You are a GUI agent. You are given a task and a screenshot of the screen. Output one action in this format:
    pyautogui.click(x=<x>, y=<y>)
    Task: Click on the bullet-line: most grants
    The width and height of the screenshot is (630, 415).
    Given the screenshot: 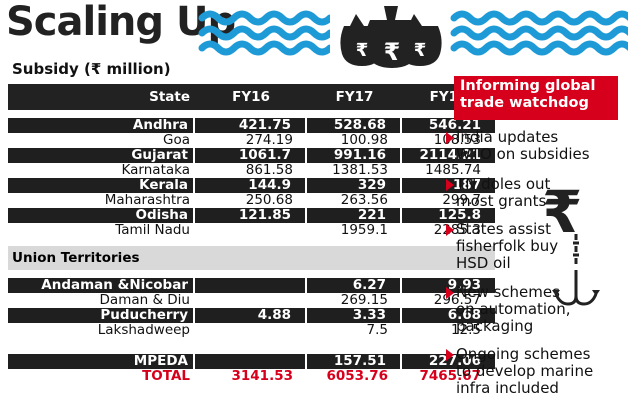 What is the action you would take?
    pyautogui.click(x=501, y=201)
    